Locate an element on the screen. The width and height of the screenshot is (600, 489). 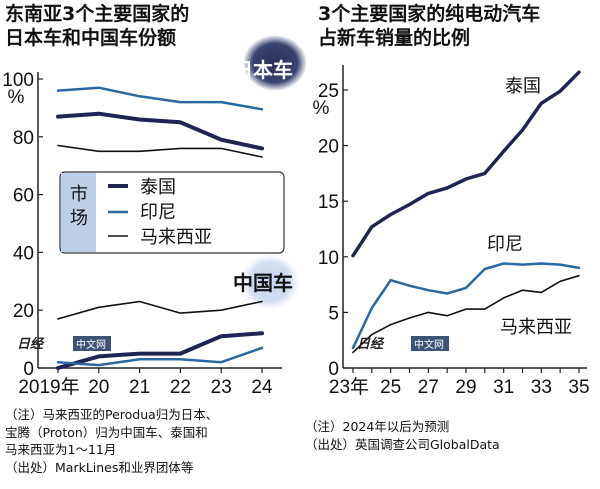
x-tick-label: 25 is located at coordinates (390, 387).